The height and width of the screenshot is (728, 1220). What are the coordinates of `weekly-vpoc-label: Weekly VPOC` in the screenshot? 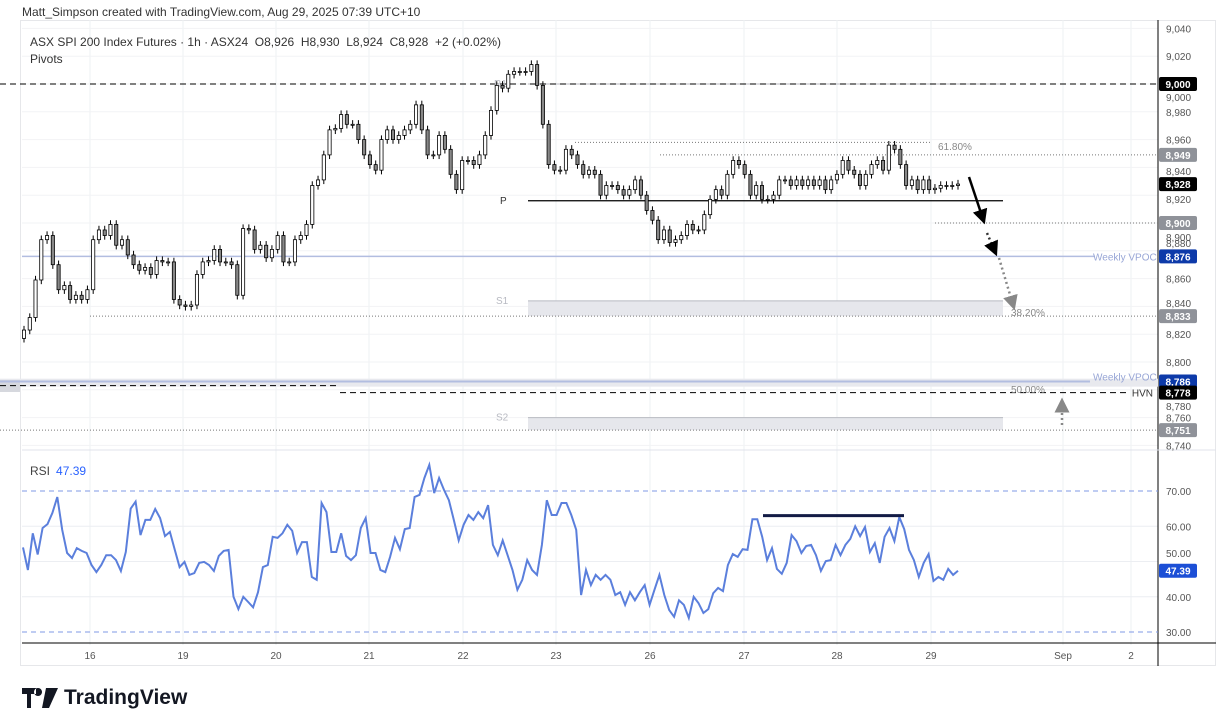 It's located at (1125, 257).